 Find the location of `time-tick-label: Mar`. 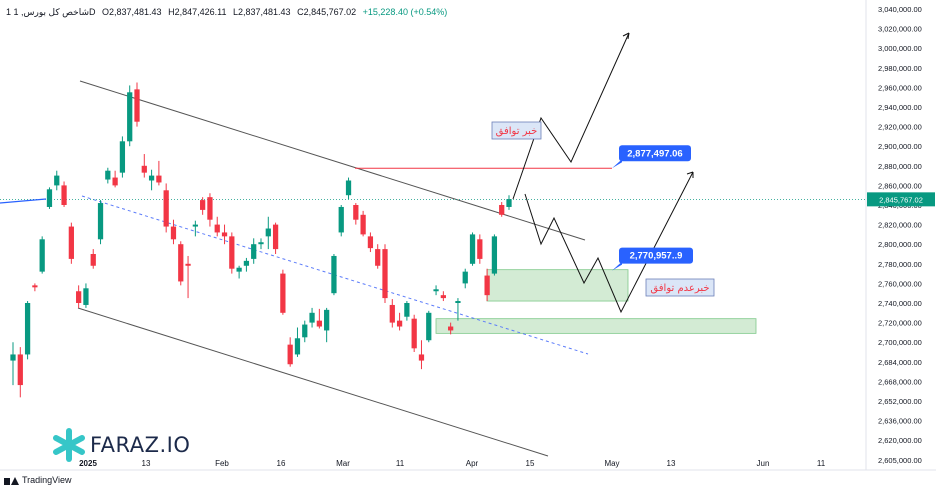

time-tick-label: Mar is located at coordinates (343, 463).